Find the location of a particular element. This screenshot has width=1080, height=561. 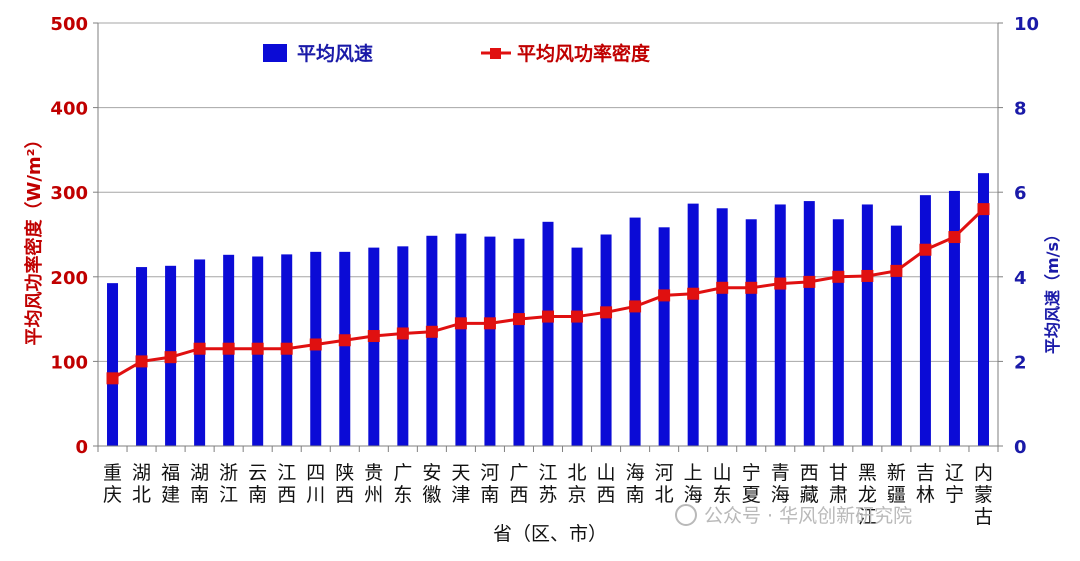

x-tick-label: 黑龙江 is located at coordinates (867, 495).